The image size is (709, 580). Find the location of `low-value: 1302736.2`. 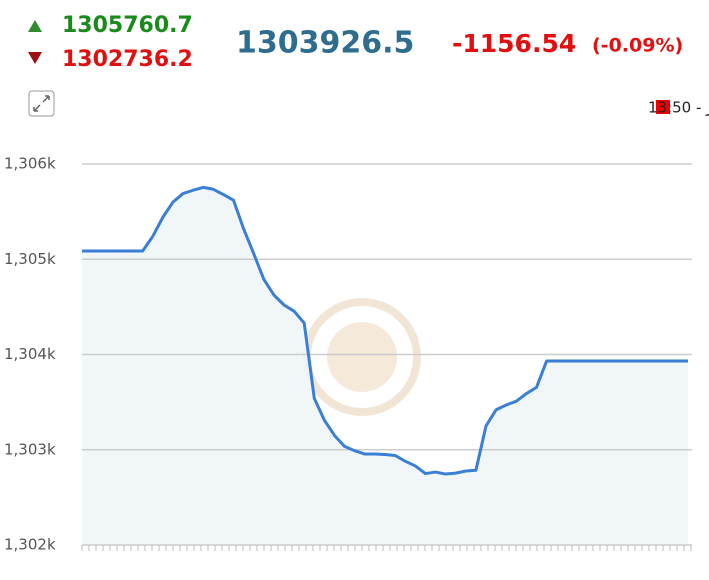

low-value: 1302736.2 is located at coordinates (127, 59).